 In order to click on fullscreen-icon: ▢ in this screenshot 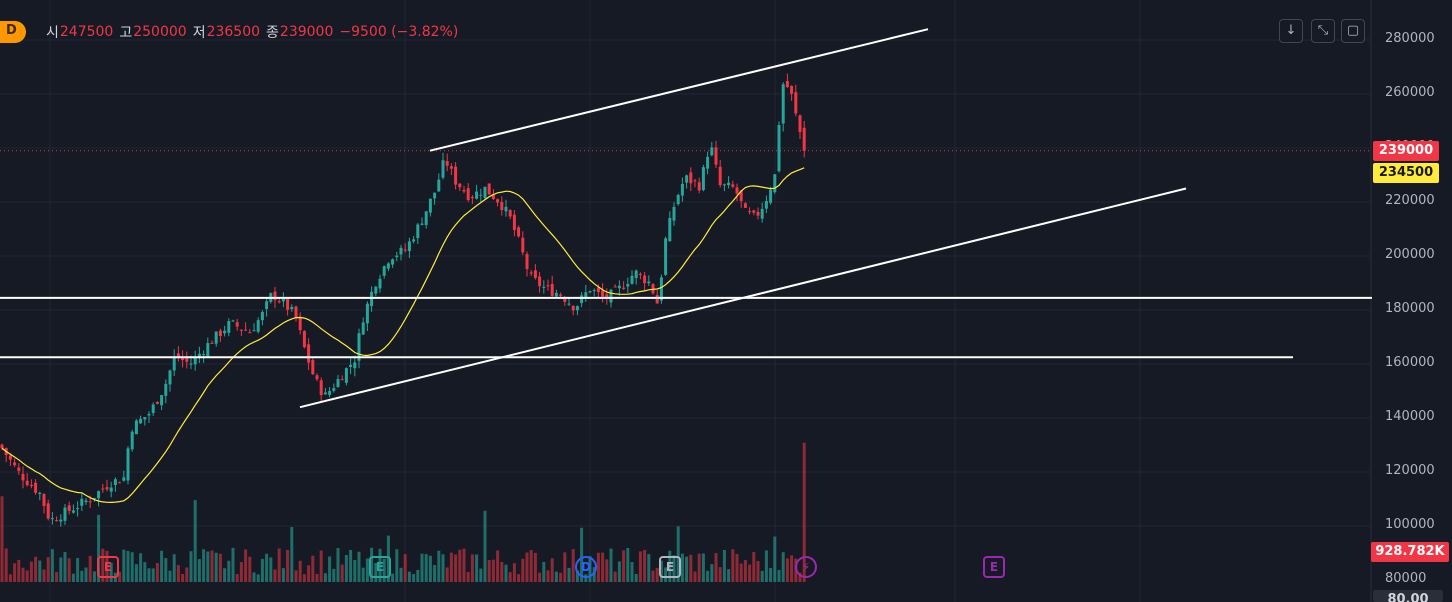, I will do `click(1353, 31)`.